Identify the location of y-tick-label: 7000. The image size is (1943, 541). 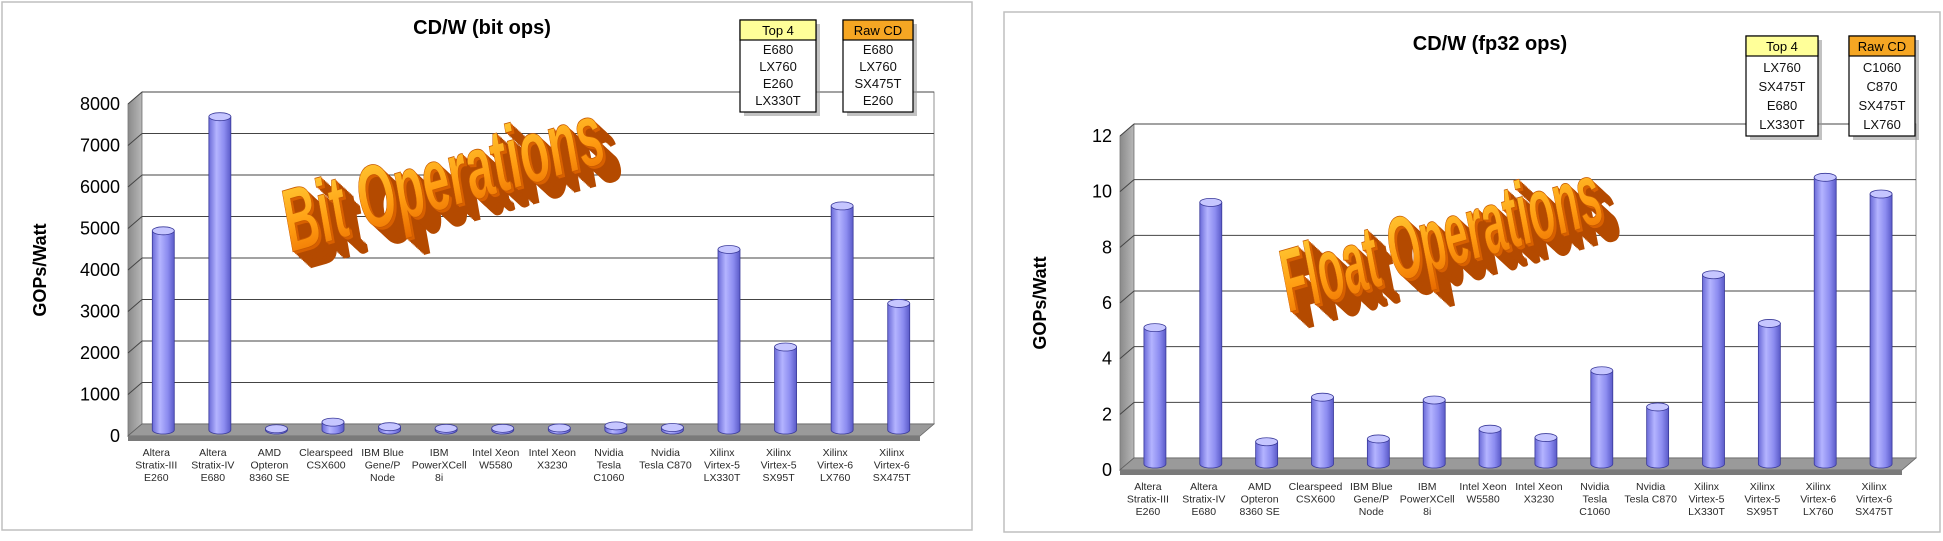
(100, 146).